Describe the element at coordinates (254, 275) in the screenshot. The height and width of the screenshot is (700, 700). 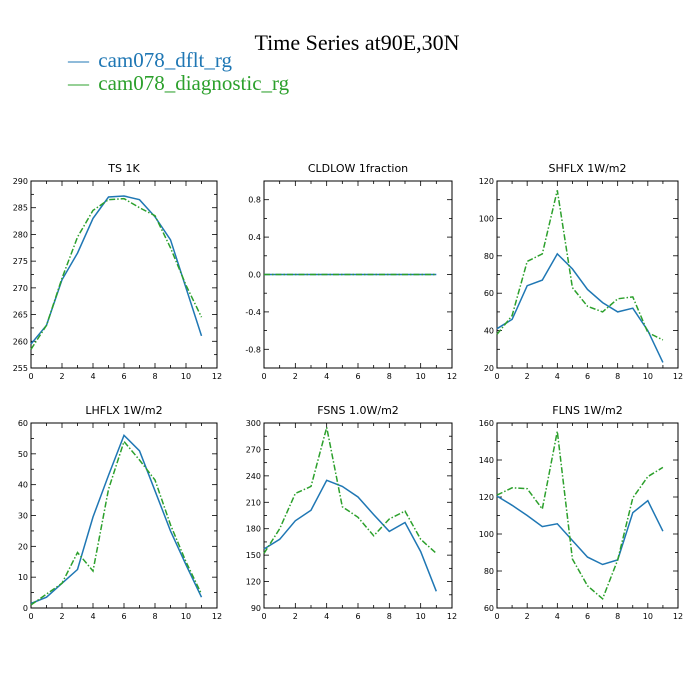
I see `y-tick-label: 0.0` at that location.